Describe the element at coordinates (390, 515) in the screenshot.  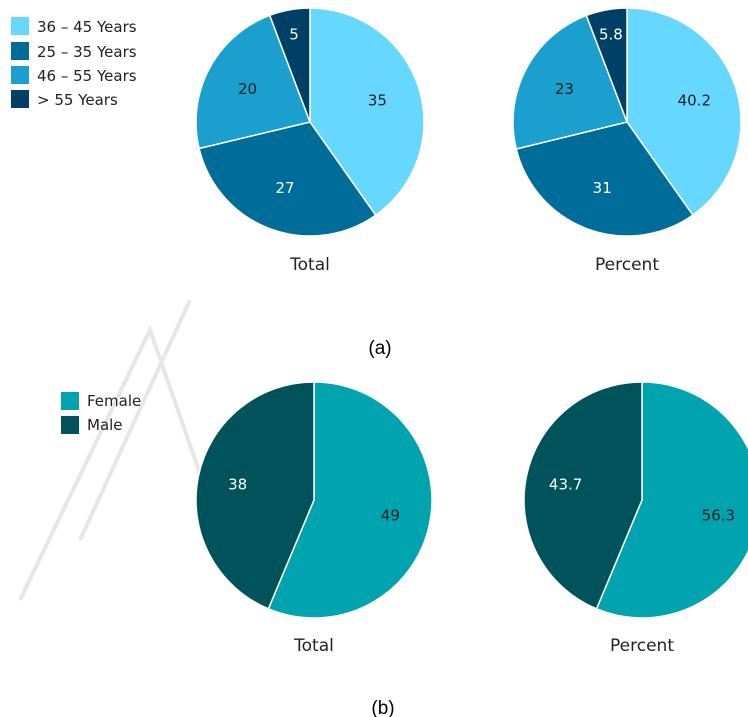
I see `slice-value-female: 49` at that location.